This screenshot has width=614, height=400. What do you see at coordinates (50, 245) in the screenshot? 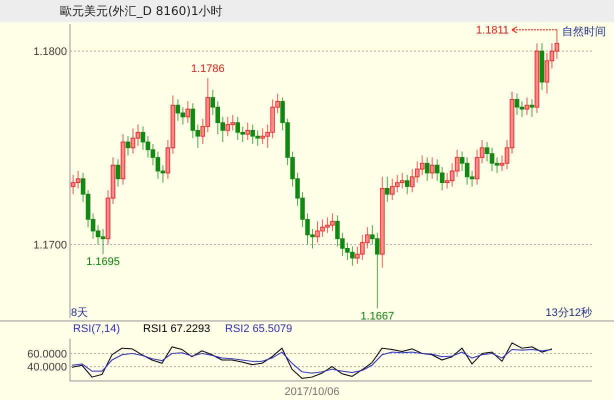
I see `y-tick-label: 1.1700` at bounding box center [50, 245].